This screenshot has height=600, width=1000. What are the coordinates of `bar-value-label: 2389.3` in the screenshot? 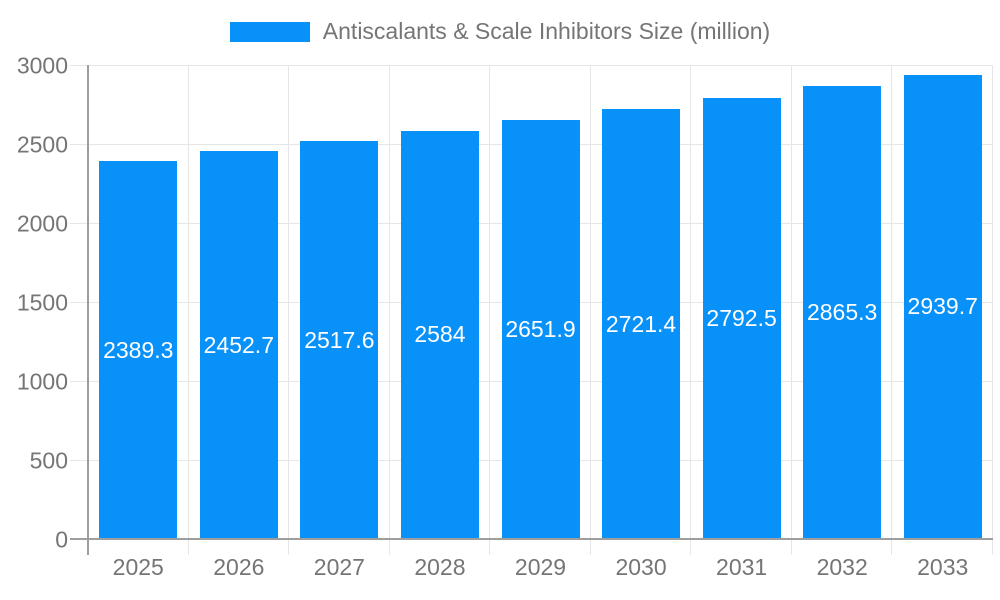 It's located at (138, 349).